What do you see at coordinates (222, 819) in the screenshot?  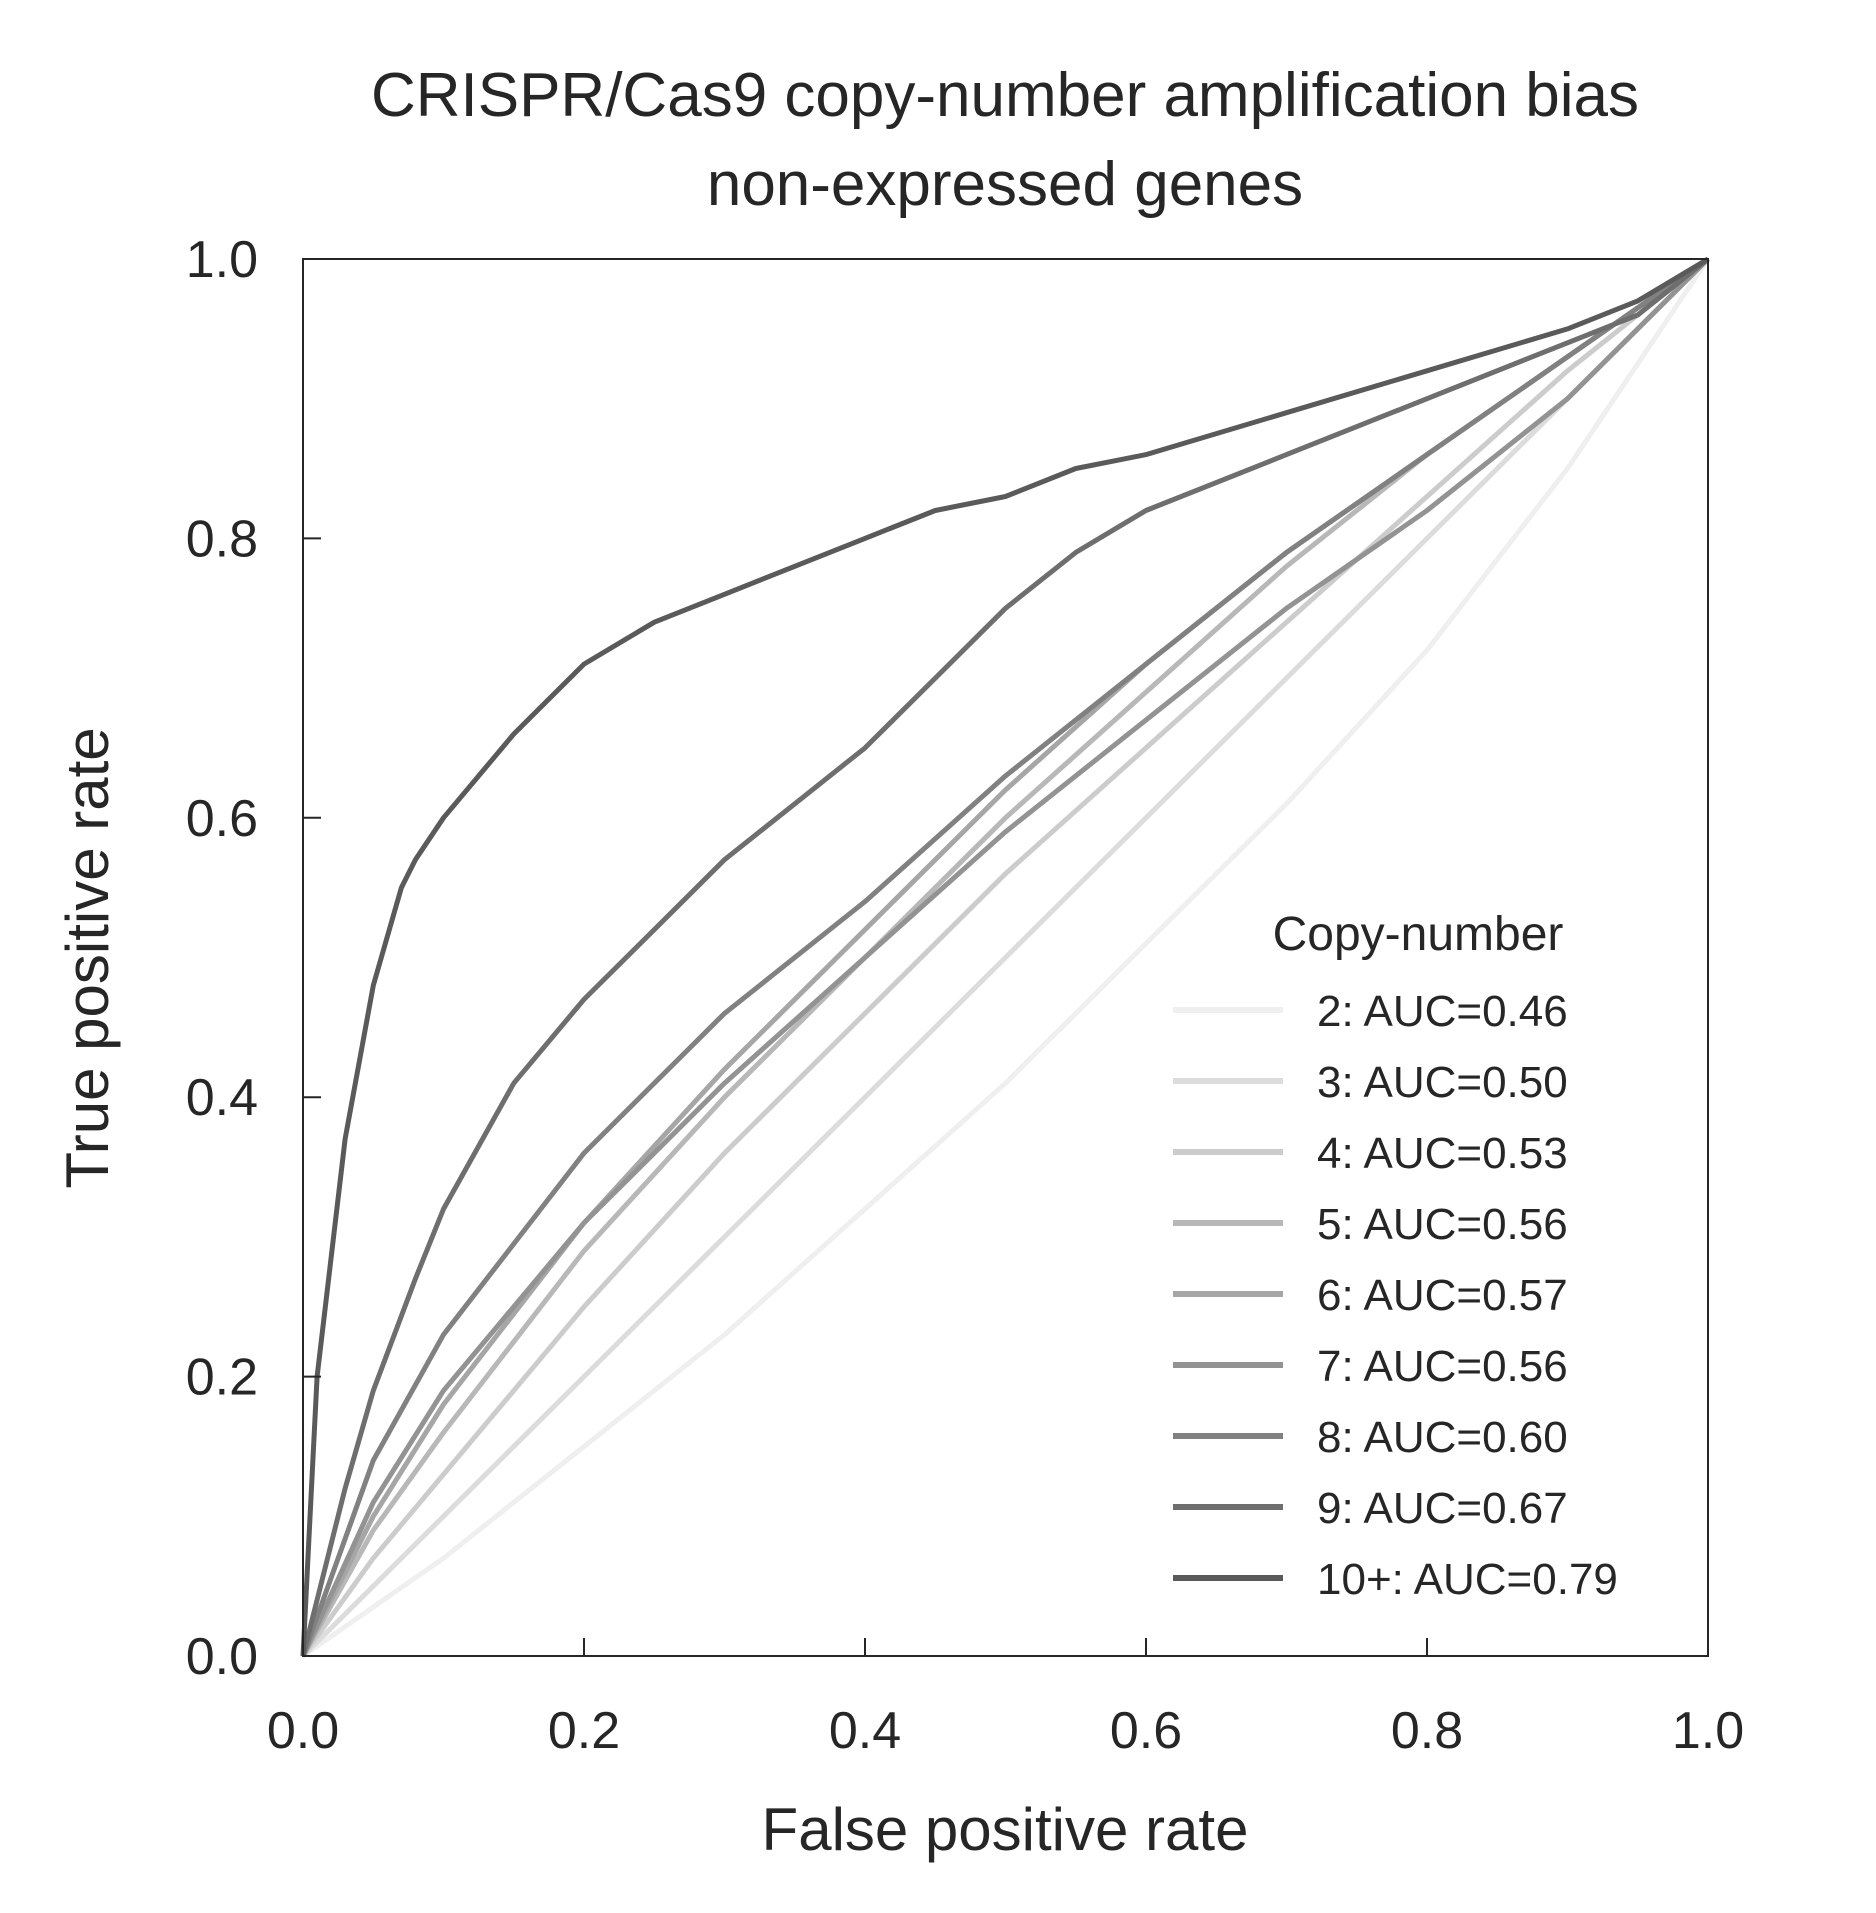 I see `y-tick-label: 0.6` at bounding box center [222, 819].